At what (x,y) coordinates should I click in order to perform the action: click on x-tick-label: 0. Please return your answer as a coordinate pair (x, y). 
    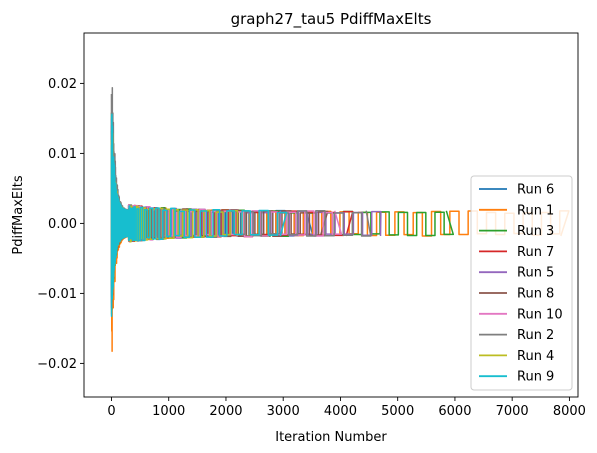
    Looking at the image, I should click on (111, 411).